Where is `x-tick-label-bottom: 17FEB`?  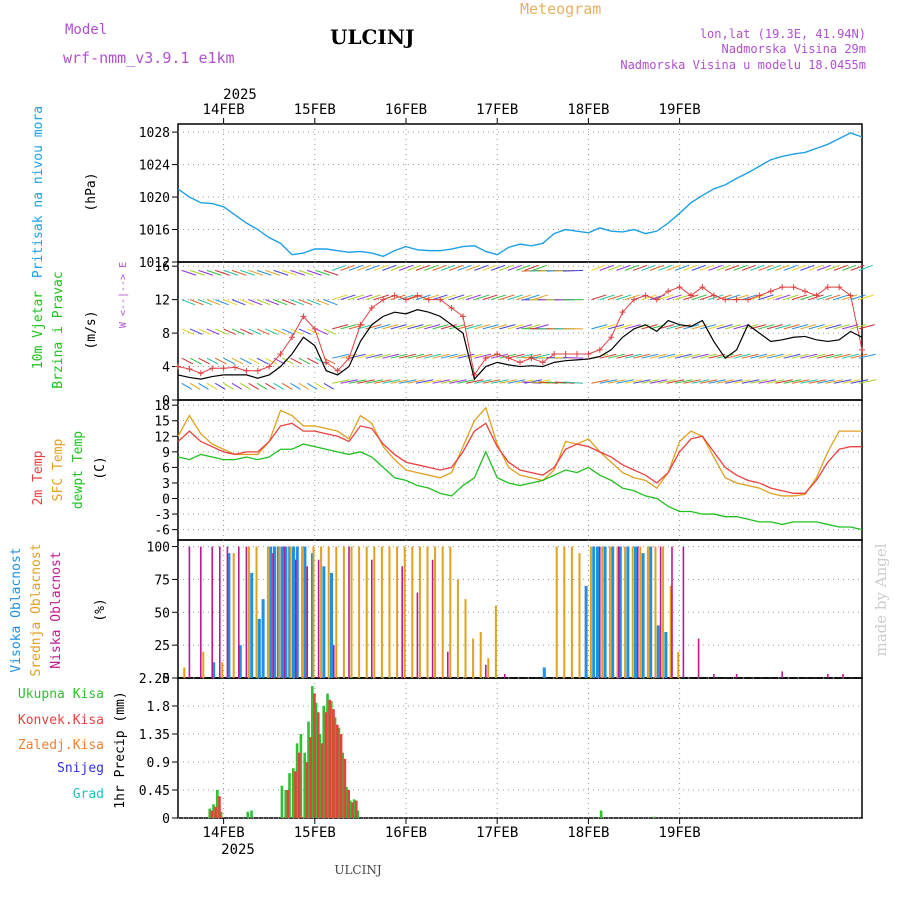
x-tick-label-bottom: 17FEB is located at coordinates (497, 833).